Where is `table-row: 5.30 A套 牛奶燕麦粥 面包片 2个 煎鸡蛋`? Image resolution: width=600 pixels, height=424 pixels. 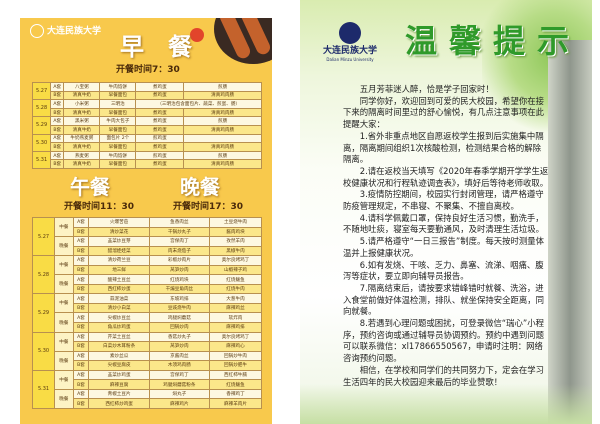 table-row: 5.30 A套 牛奶燕麦粥 面包片 2个 煎鸡蛋 is located at coordinates (146, 142).